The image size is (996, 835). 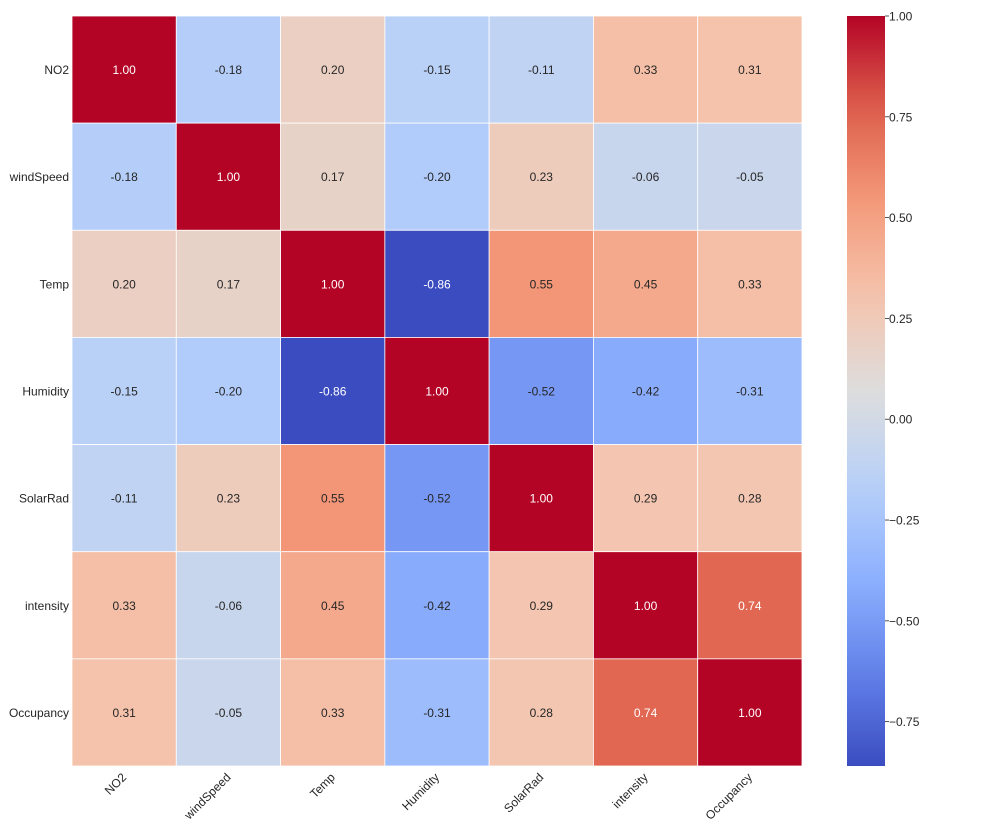 I want to click on cell-value-label: -0.11, so click(x=124, y=499).